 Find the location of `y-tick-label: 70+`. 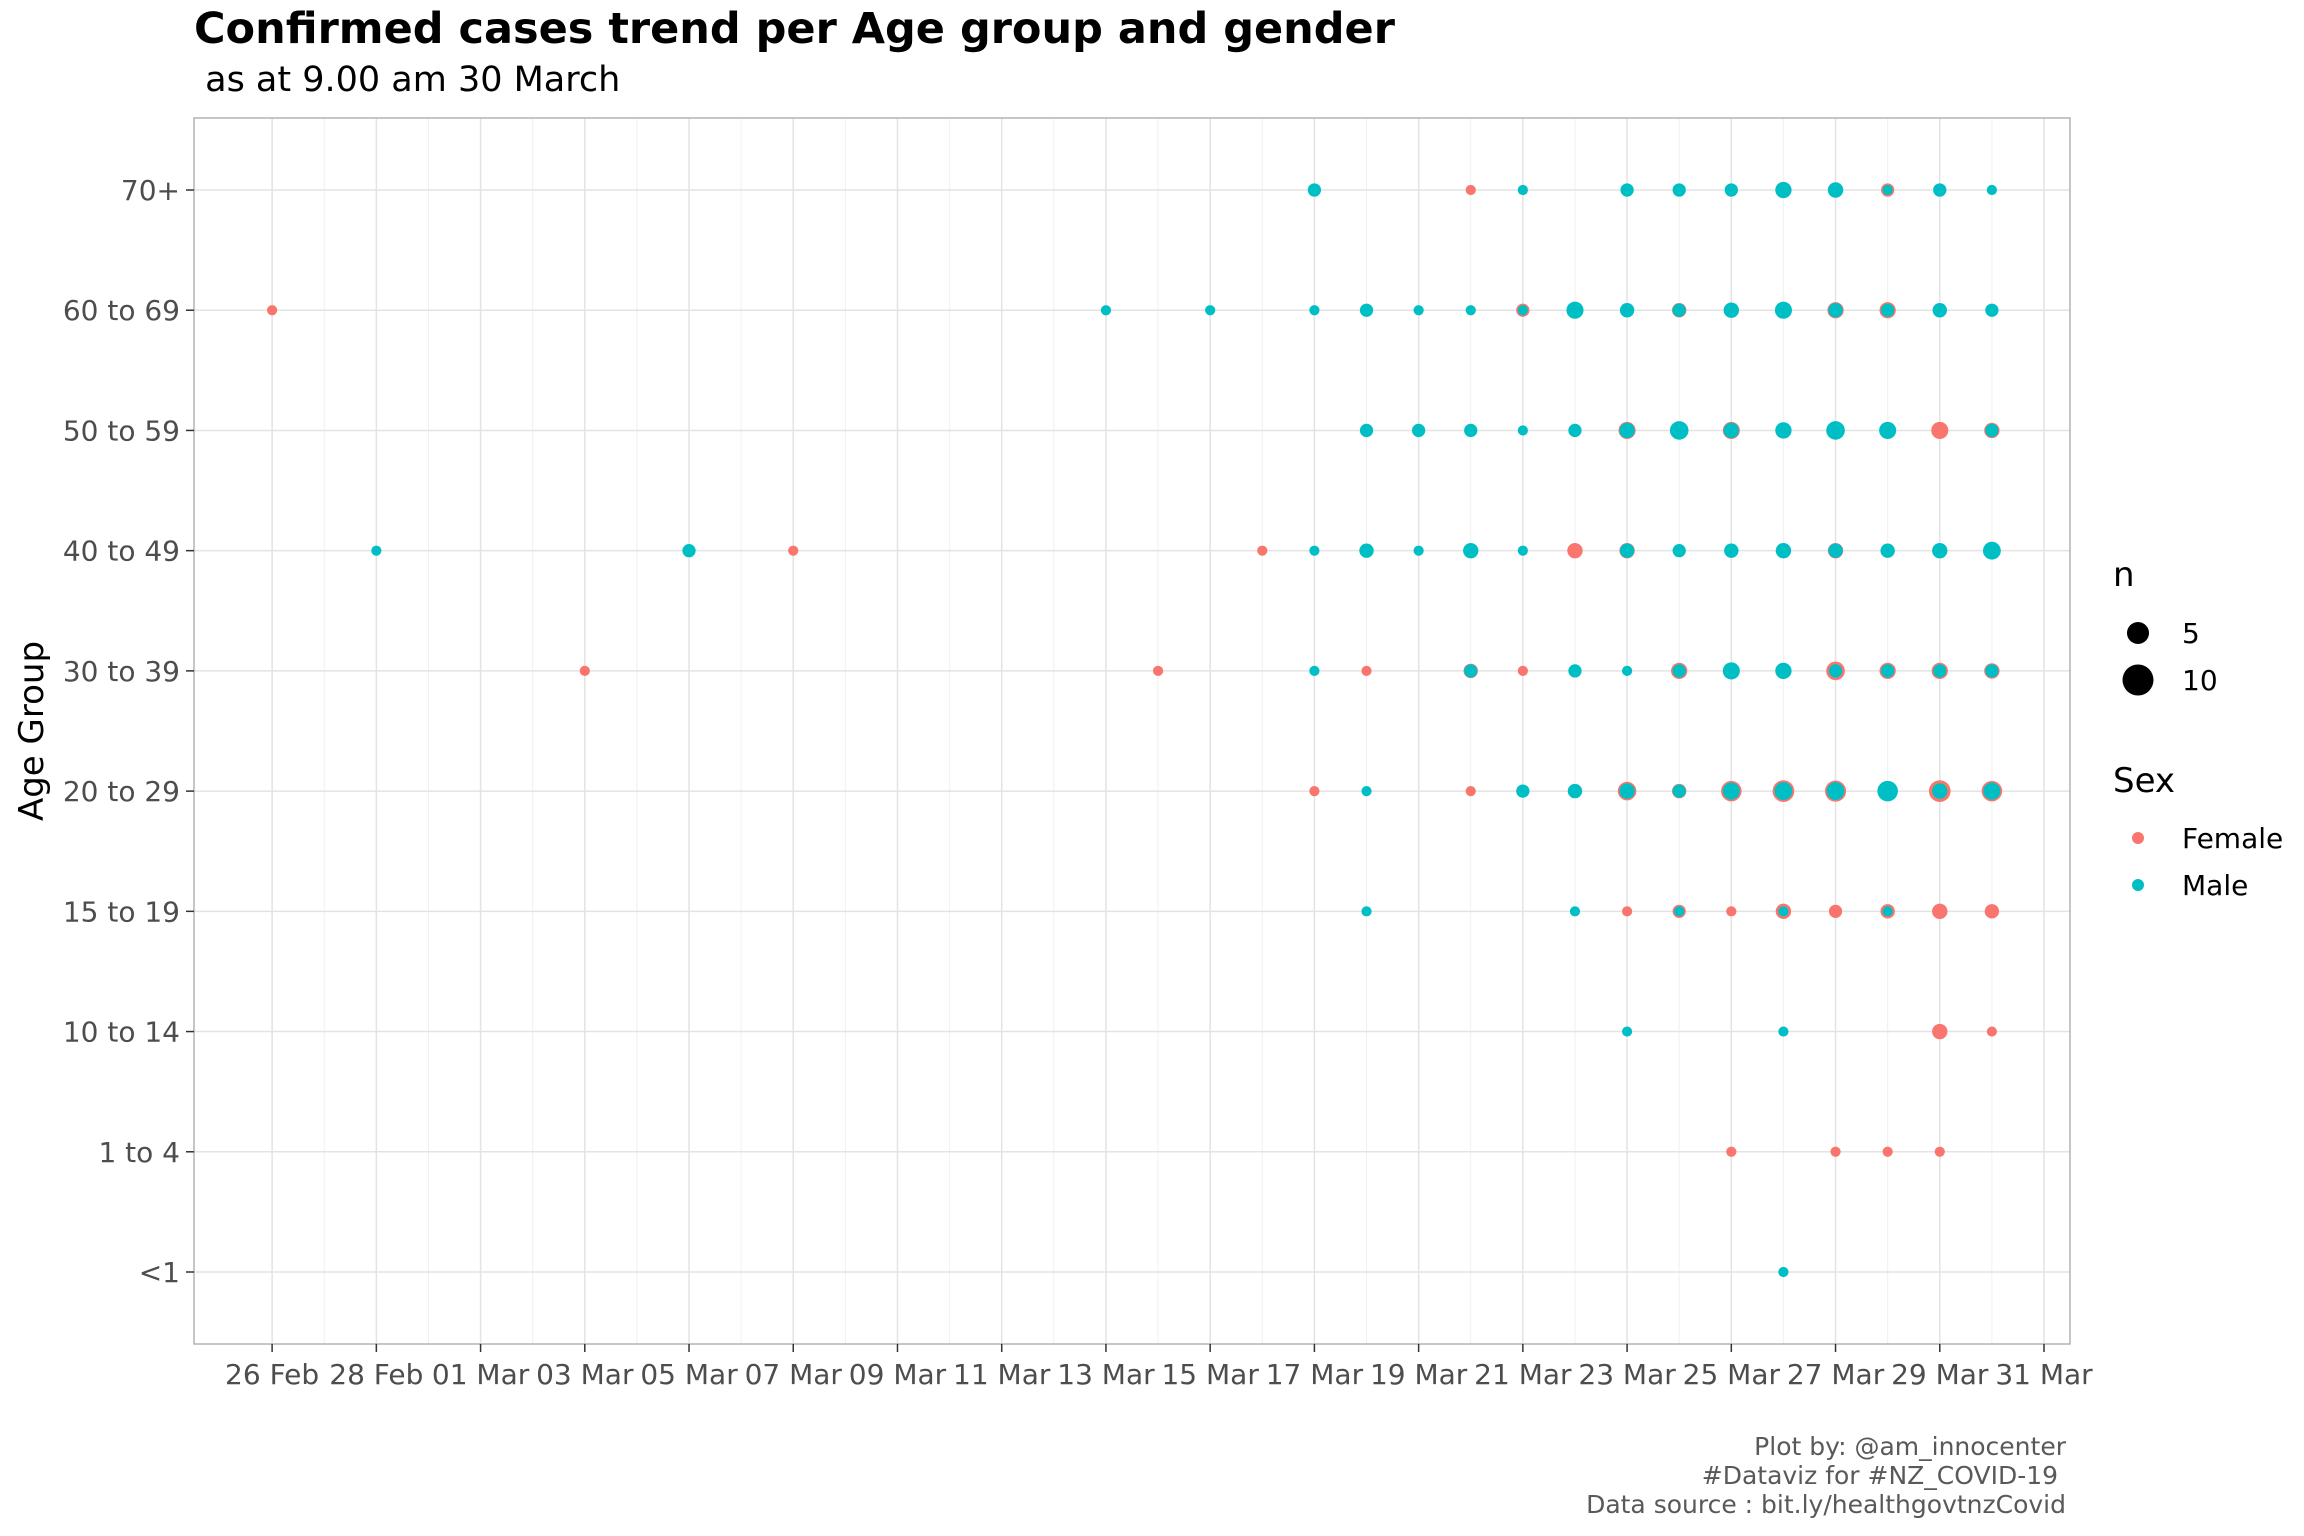

y-tick-label: 70+ is located at coordinates (150, 190).